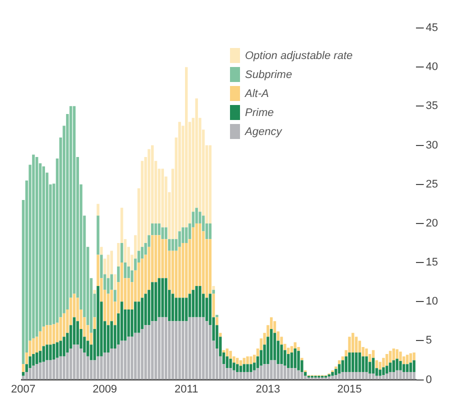  I want to click on legend-label: Option adjustable rate, so click(299, 56).